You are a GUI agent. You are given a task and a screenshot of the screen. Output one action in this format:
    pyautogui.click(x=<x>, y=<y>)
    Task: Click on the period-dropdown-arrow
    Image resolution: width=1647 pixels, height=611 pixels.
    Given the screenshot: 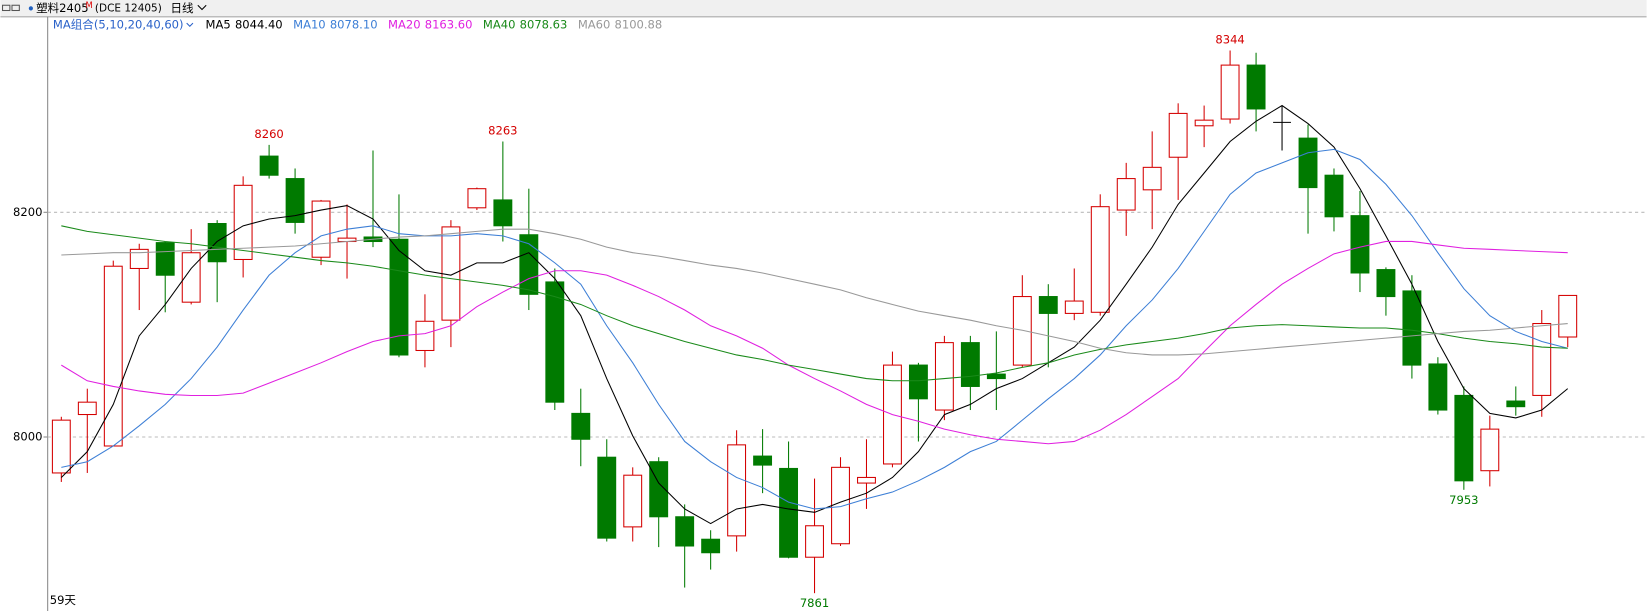 What is the action you would take?
    pyautogui.click(x=202, y=7)
    